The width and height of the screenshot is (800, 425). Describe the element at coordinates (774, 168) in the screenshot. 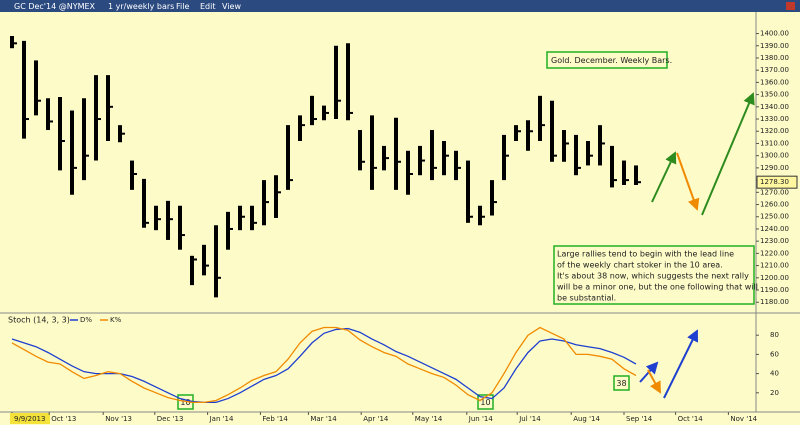

I see `y-tick-label: 1290.00` at that location.